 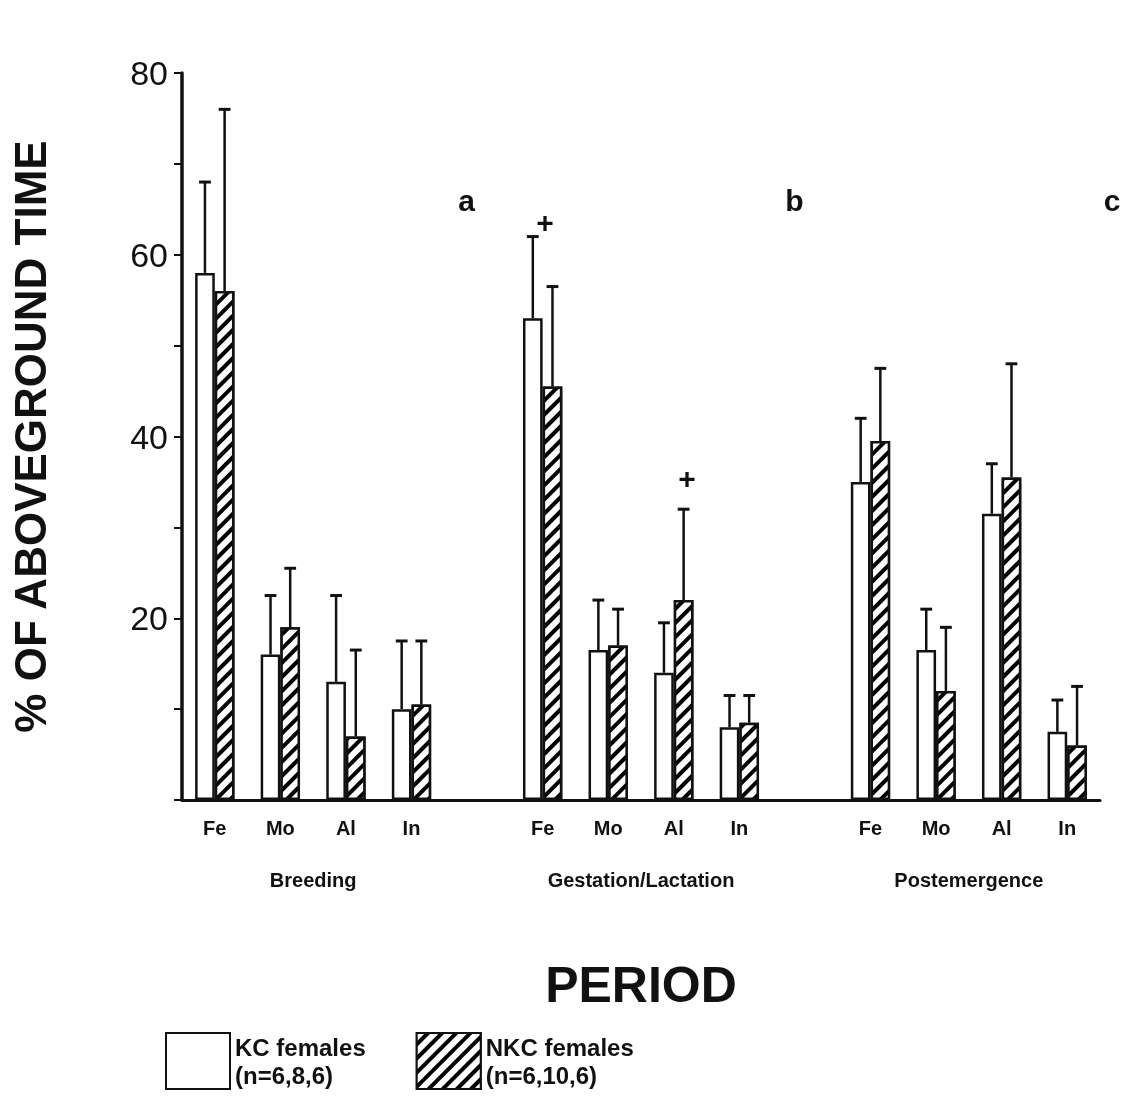 I want to click on x-axis-title: PERIOD, so click(x=641, y=985).